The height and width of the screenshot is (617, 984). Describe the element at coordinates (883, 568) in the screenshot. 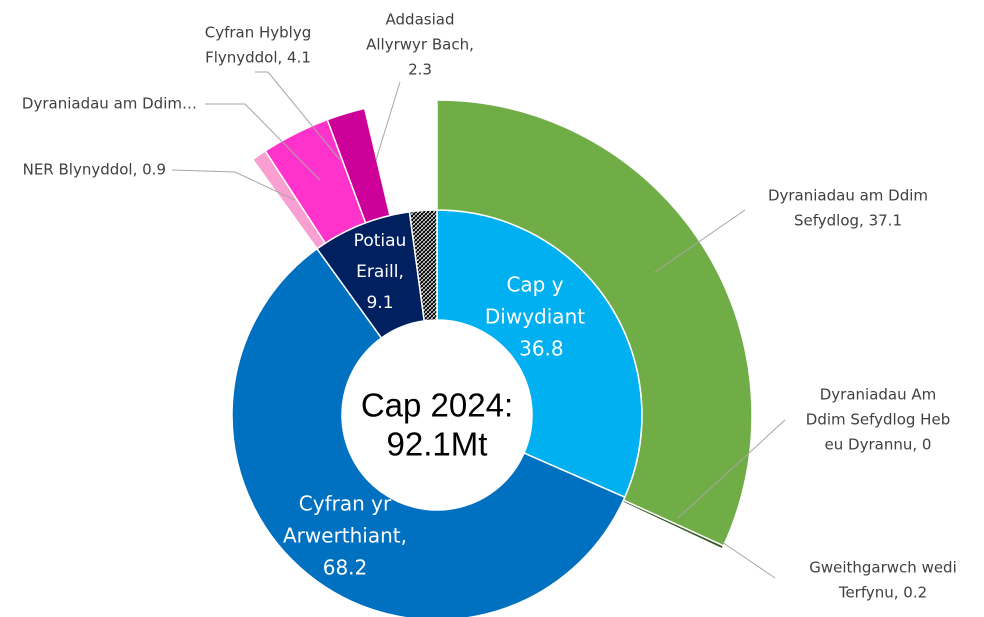

I see `data-label: Gweithgarwch wedi` at that location.